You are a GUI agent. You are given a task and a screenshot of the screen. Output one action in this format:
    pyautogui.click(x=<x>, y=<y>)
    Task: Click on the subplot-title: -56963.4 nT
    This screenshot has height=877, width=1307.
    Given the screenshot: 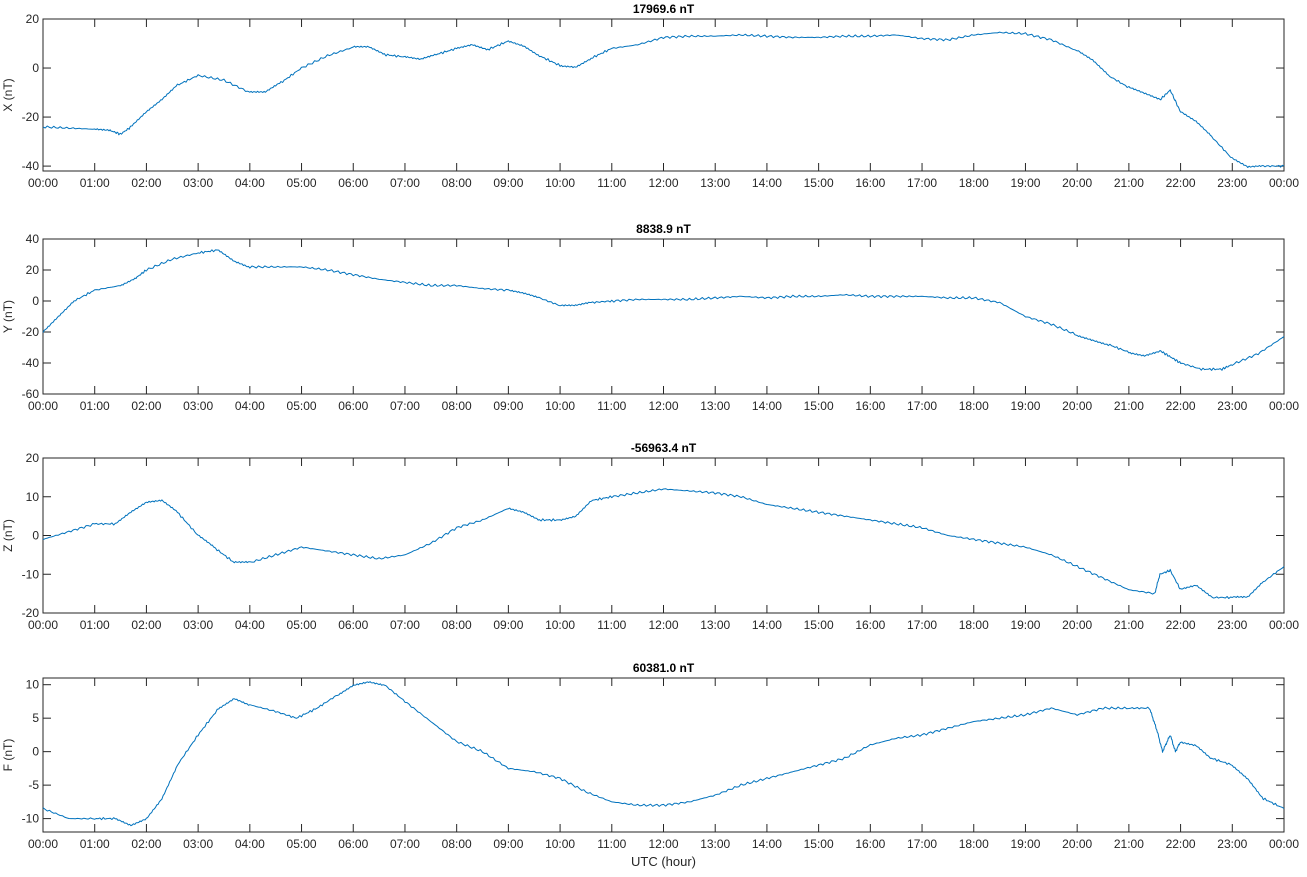 What is the action you would take?
    pyautogui.click(x=664, y=448)
    